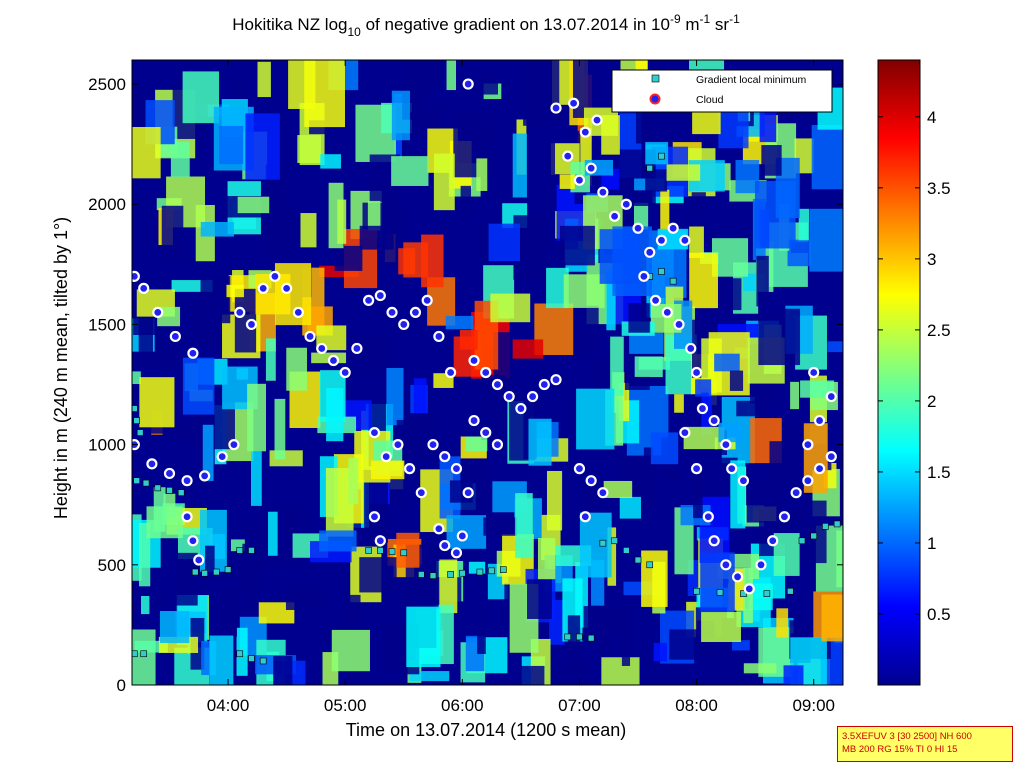 Image resolution: width=1023 pixels, height=767 pixels. Describe the element at coordinates (107, 204) in the screenshot. I see `y-tick-label: 2000` at that location.